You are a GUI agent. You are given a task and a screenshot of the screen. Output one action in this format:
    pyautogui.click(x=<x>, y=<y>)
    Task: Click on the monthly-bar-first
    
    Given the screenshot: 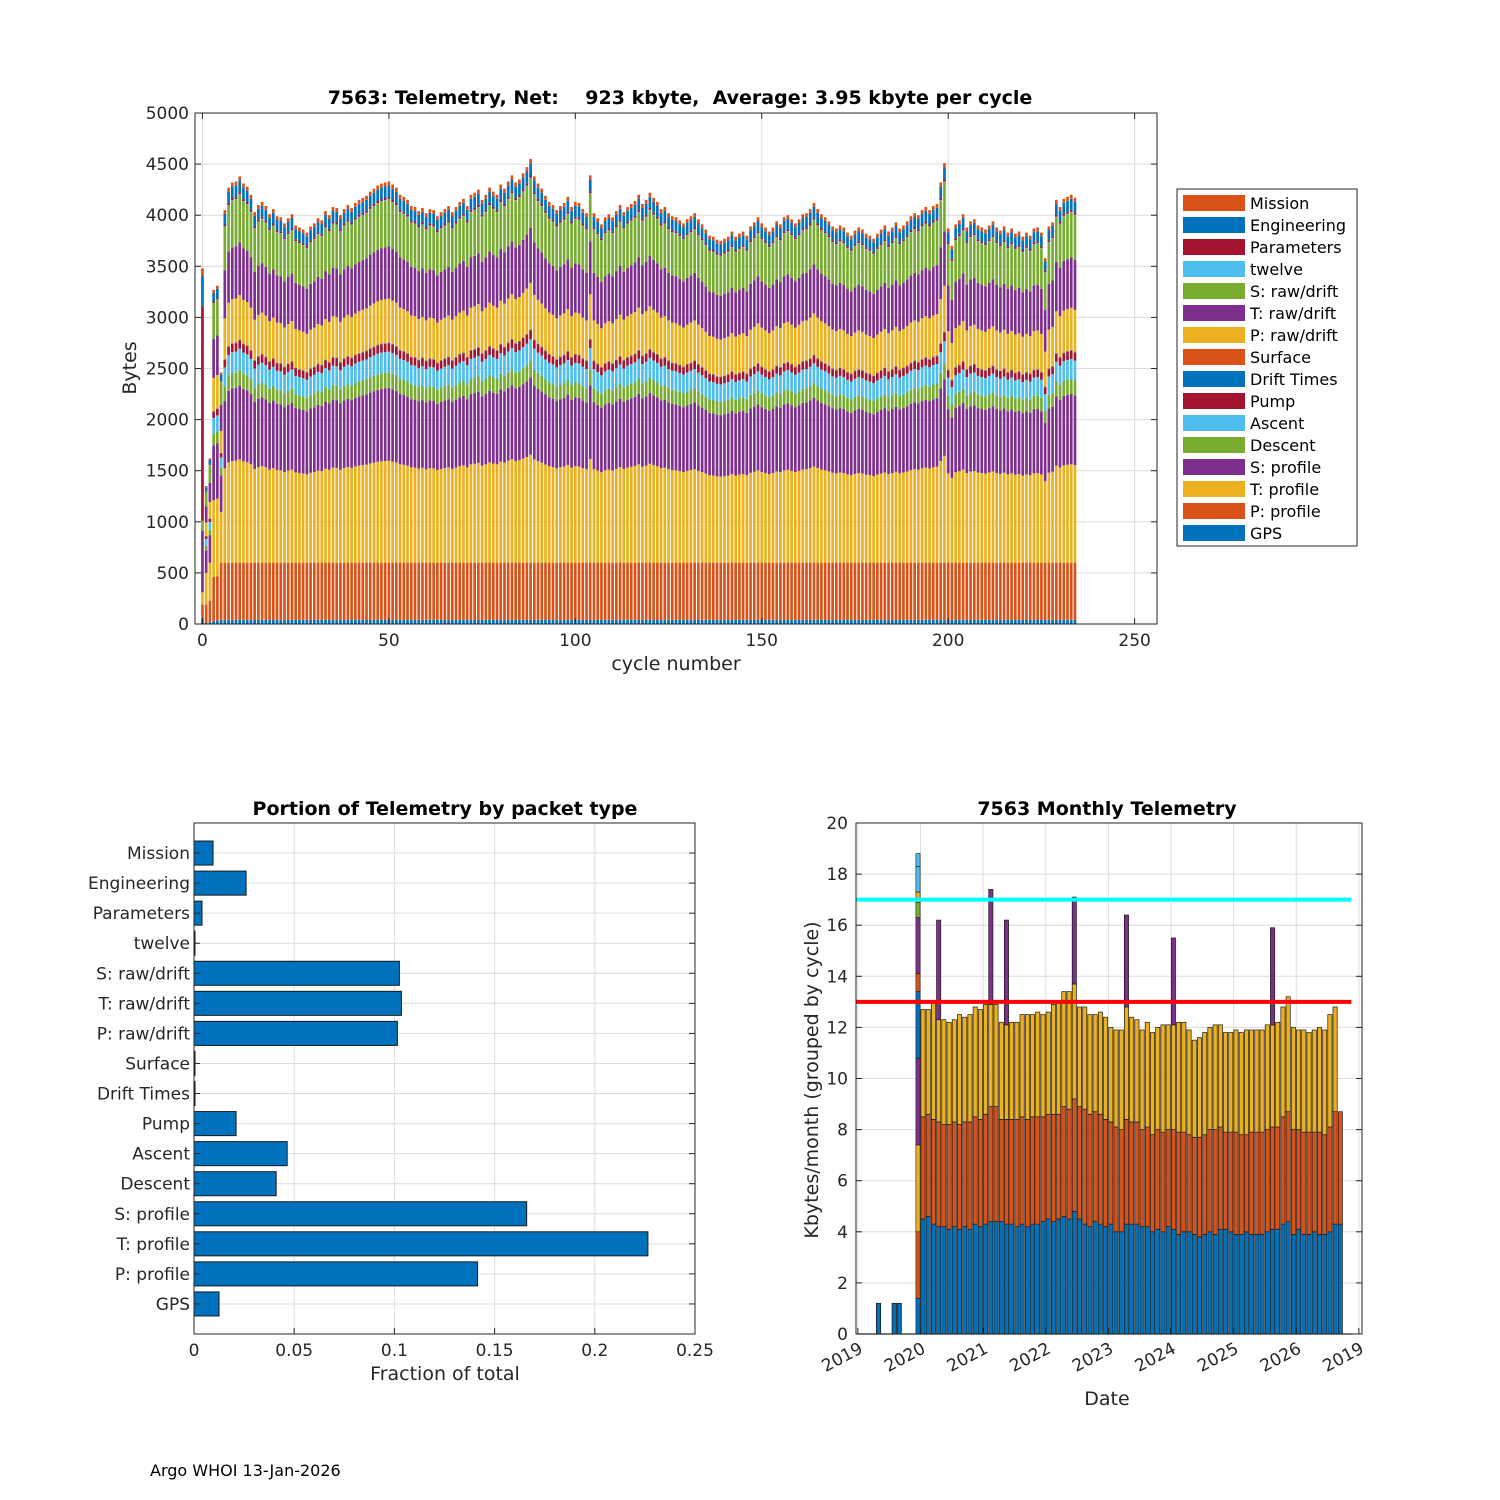 What is the action you would take?
    pyautogui.click(x=918, y=1094)
    